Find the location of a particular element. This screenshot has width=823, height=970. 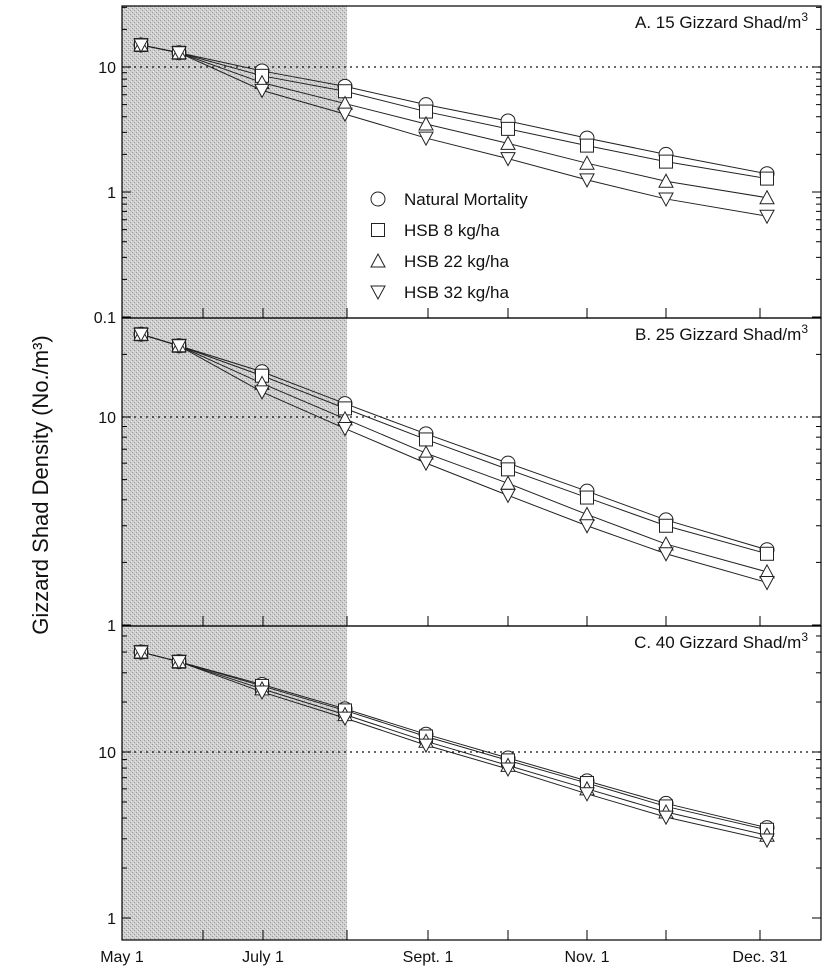

x-tick-label: May 1 is located at coordinates (122, 957).